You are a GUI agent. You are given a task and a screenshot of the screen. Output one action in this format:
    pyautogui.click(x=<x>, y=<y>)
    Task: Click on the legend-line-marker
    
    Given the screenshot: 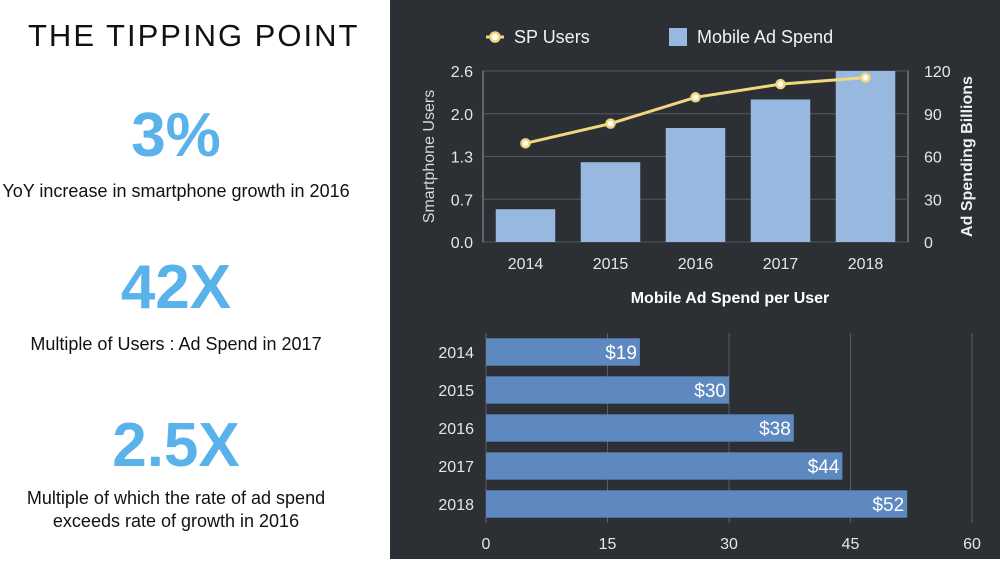 What is the action you would take?
    pyautogui.click(x=495, y=37)
    